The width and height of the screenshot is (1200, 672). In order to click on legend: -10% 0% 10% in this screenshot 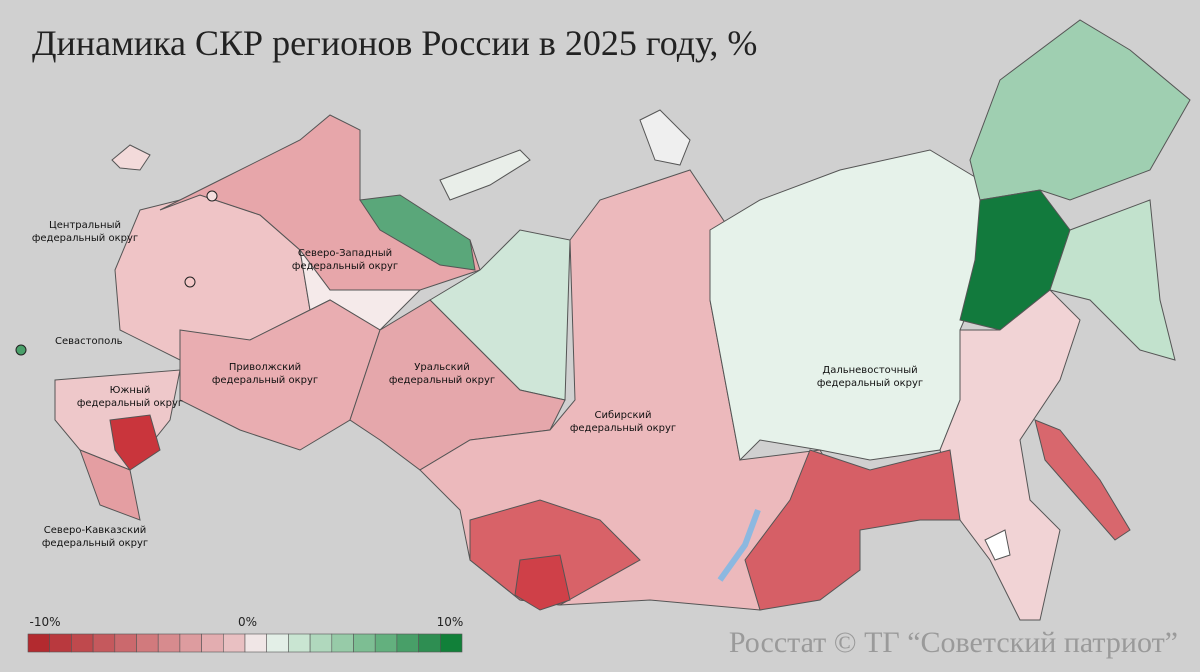, I will do `click(245, 634)`.